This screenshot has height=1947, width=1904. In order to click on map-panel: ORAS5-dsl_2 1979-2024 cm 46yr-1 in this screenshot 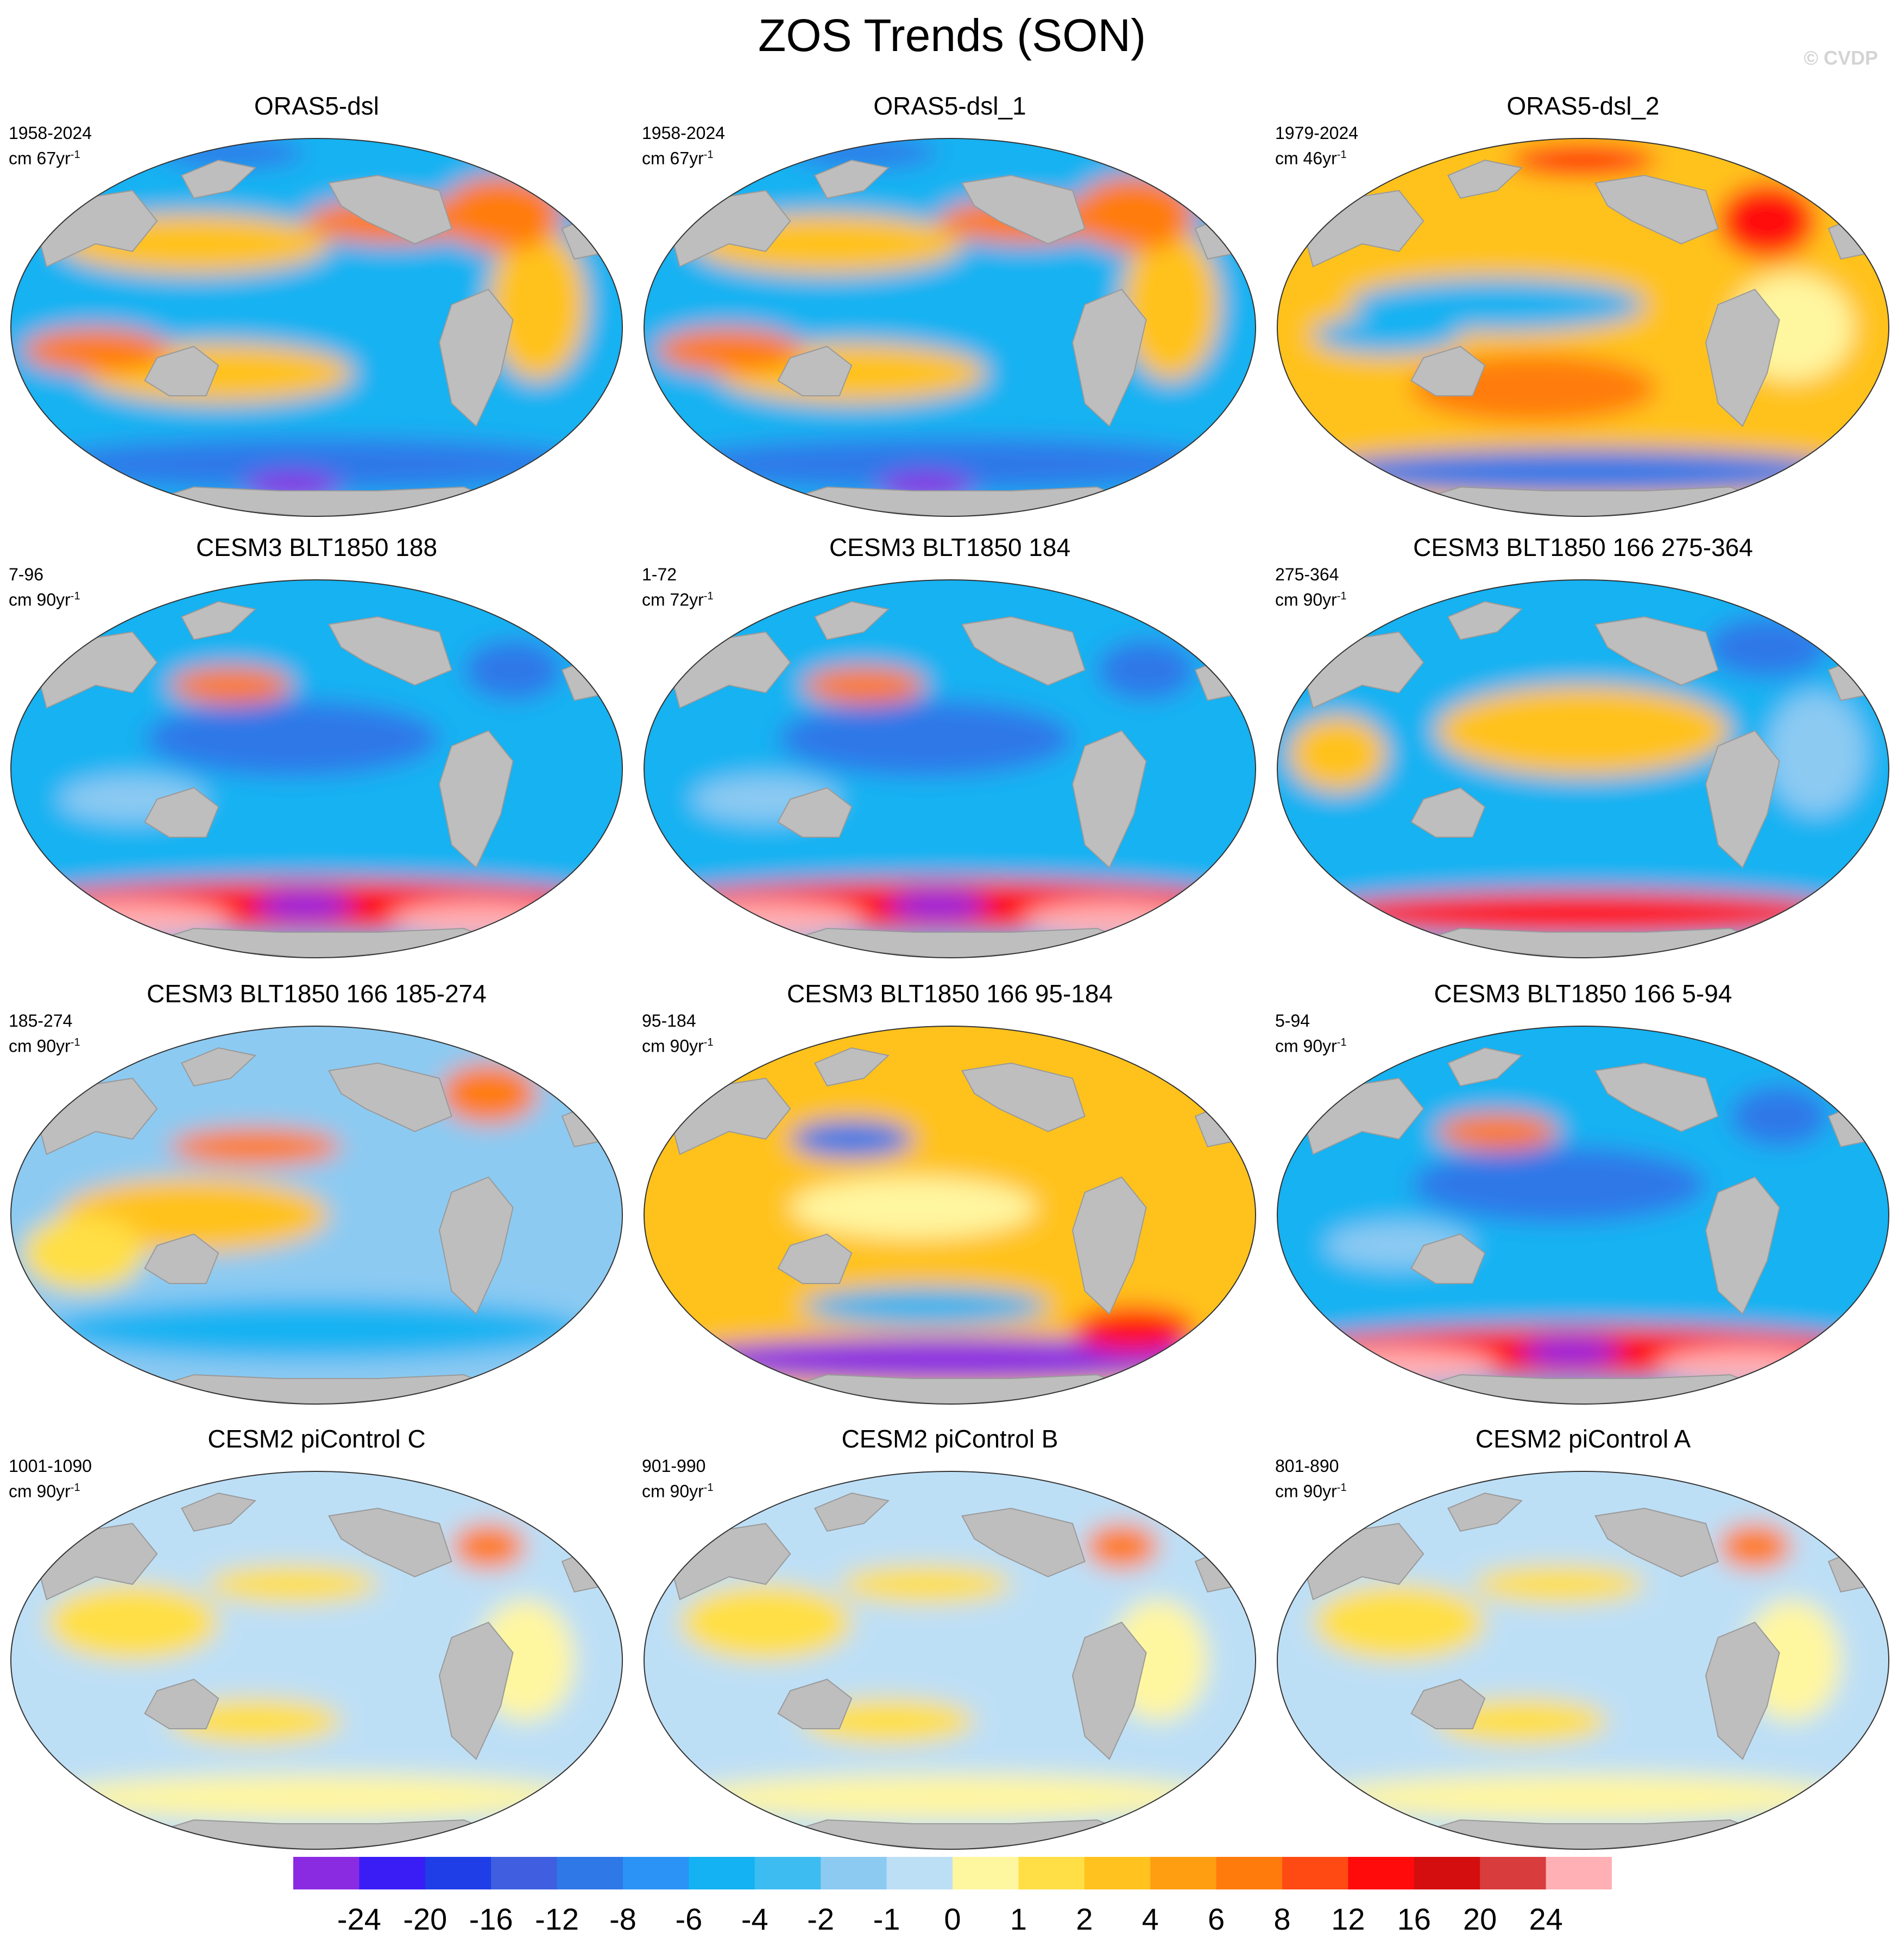, I will do `click(1583, 328)`.